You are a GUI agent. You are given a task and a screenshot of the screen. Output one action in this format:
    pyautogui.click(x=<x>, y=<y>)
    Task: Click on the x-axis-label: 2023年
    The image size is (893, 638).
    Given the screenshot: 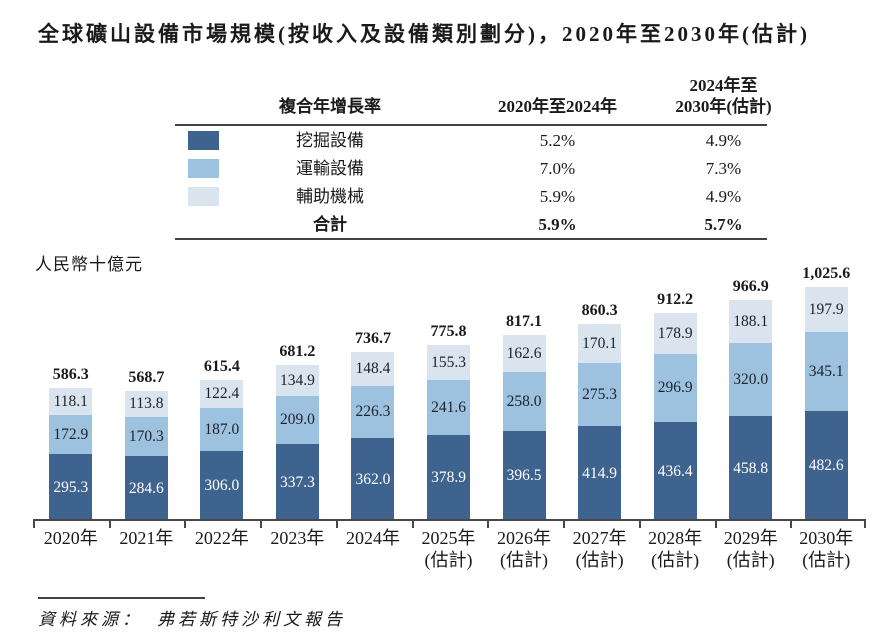 What is the action you would take?
    pyautogui.click(x=297, y=538)
    